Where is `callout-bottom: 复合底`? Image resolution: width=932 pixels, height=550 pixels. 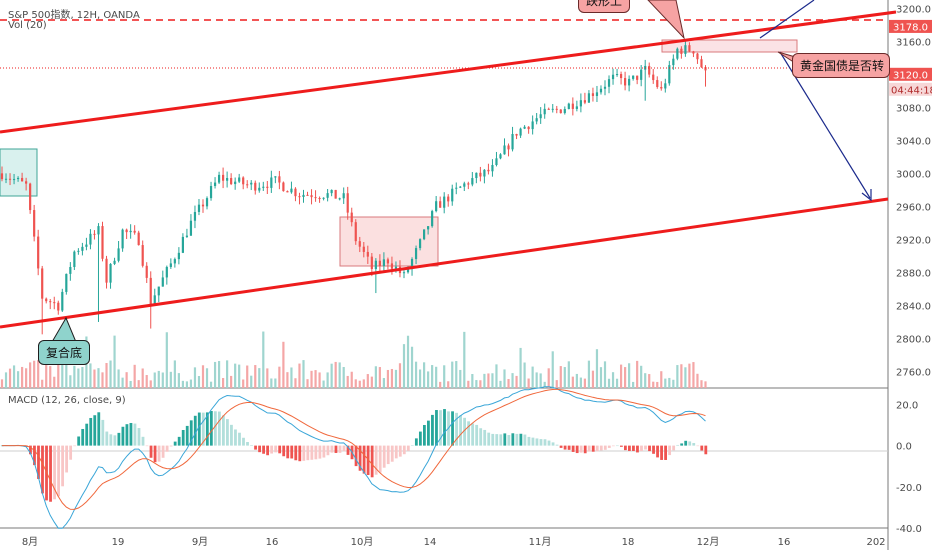
callout-bottom: 复合底 is located at coordinates (64, 352).